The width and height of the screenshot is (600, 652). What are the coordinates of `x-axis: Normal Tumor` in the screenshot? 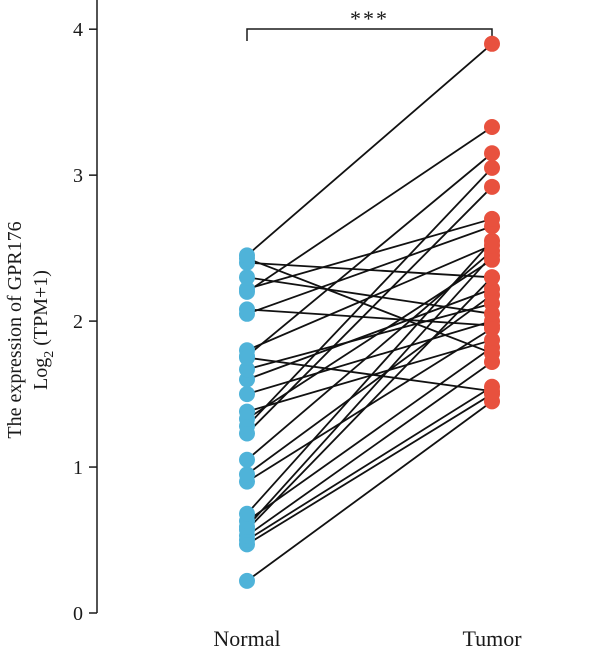 It's located at (367, 638).